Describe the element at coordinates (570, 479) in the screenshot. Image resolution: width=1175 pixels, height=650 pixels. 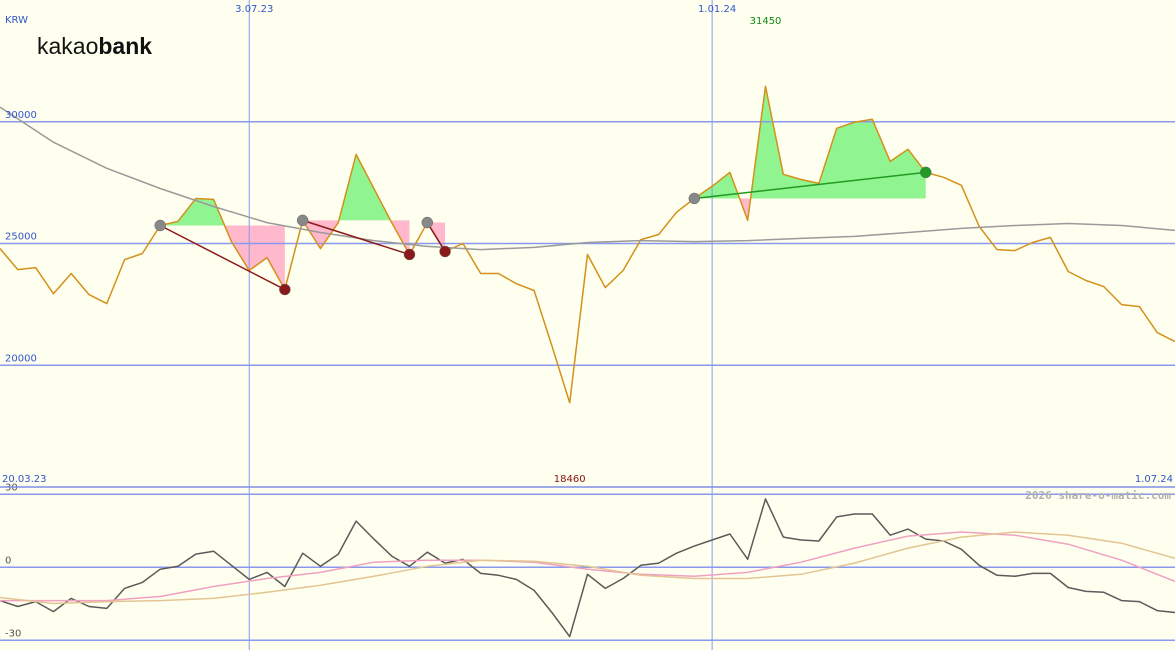
I see `min-label: 18460` at that location.